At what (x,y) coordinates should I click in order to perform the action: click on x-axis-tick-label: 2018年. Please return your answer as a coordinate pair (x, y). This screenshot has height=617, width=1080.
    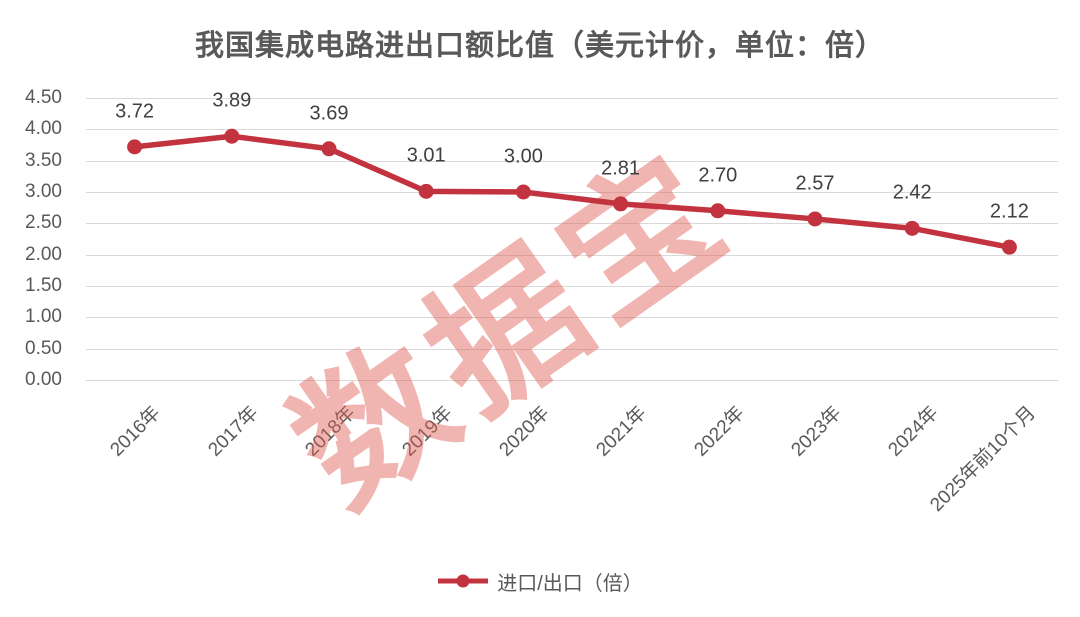
    Looking at the image, I should click on (330, 431).